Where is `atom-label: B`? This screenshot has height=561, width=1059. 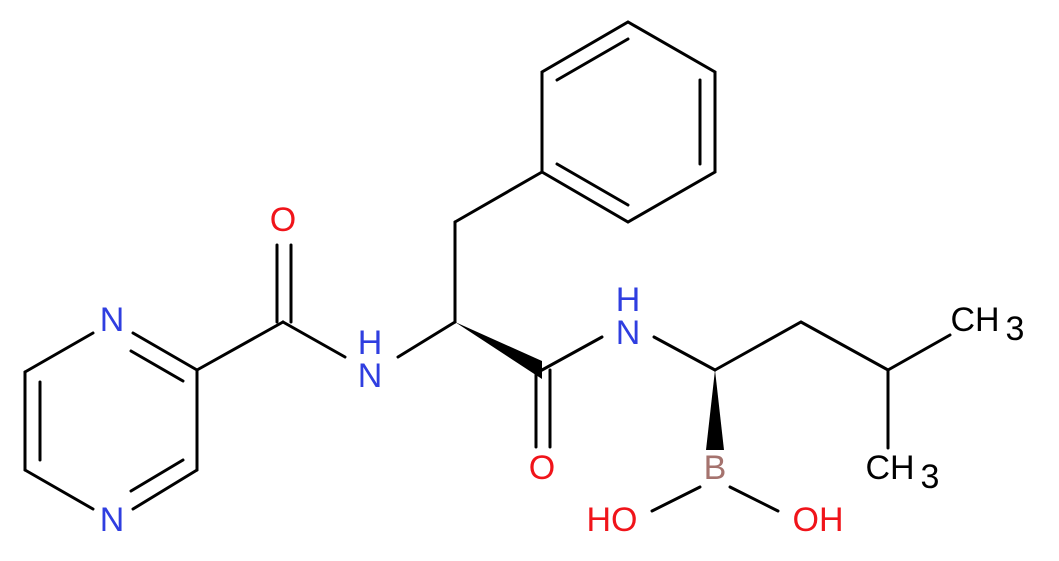 atom-label: B is located at coordinates (715, 468).